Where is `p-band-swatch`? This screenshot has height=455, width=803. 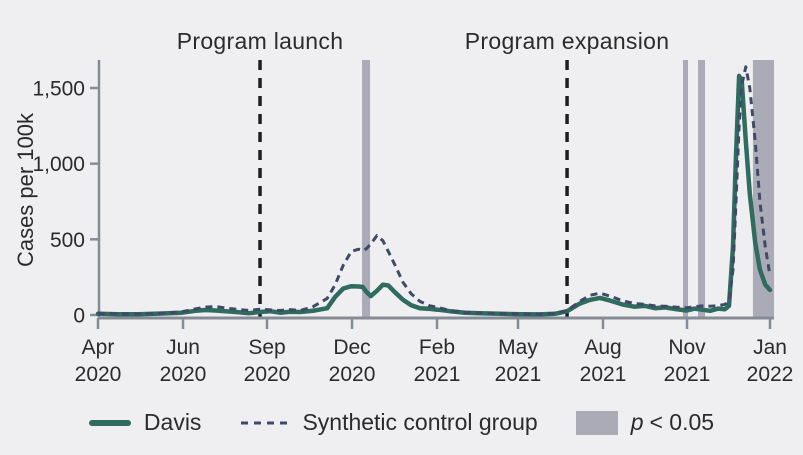 p-band-swatch is located at coordinates (596, 422).